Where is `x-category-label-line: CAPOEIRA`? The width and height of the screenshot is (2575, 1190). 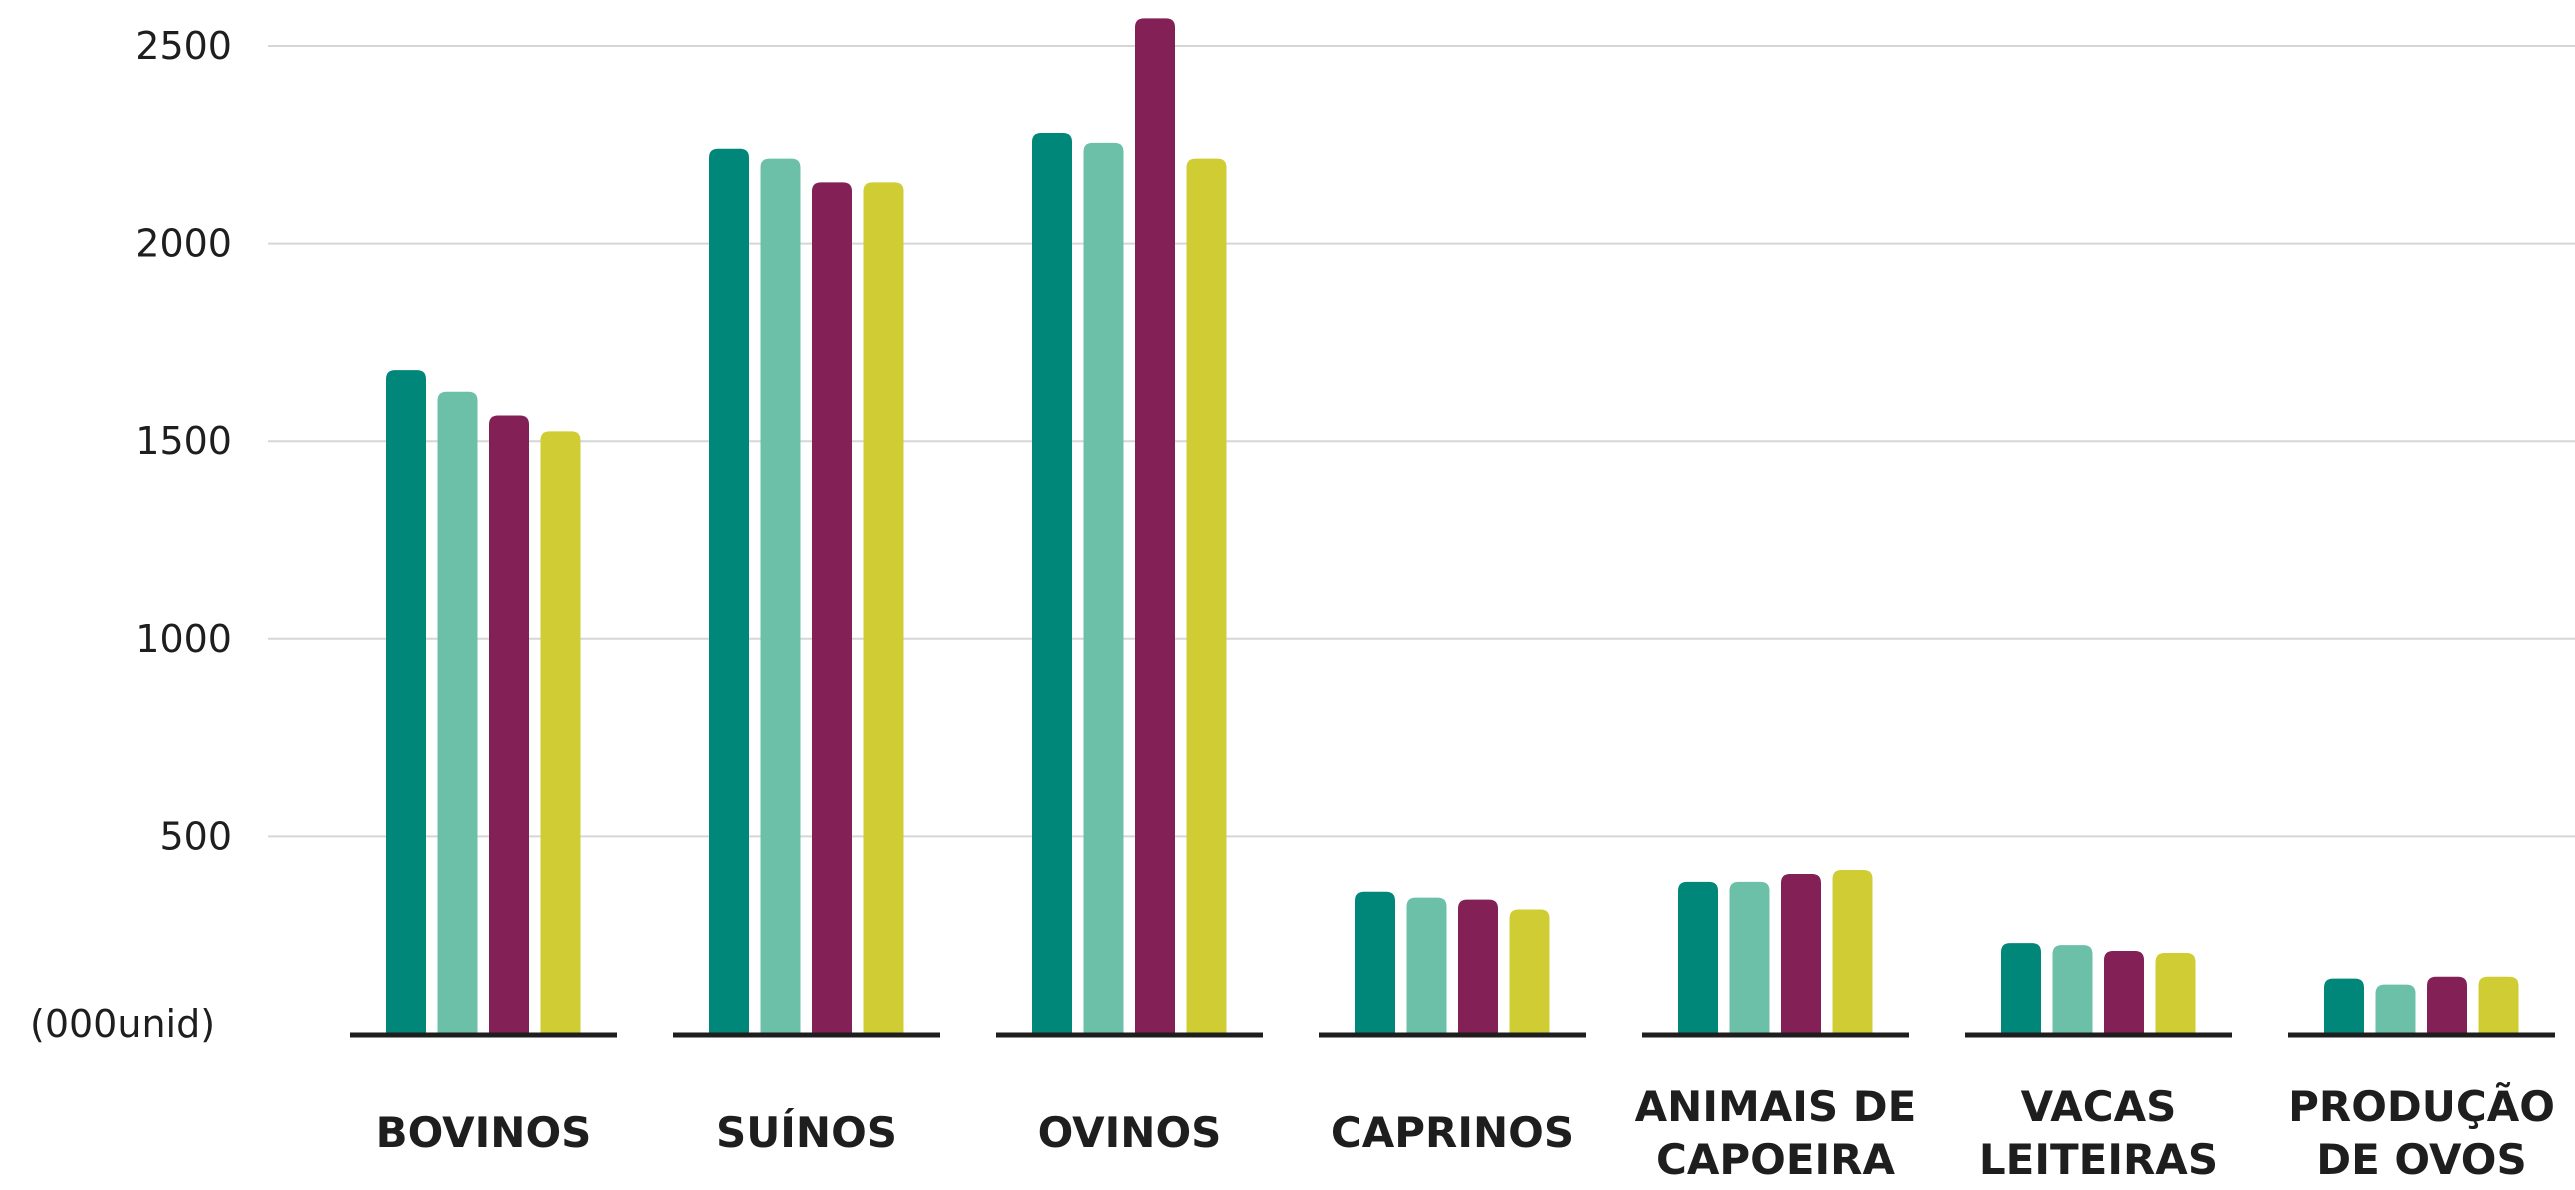 x-category-label-line: CAPOEIRA is located at coordinates (1775, 1159).